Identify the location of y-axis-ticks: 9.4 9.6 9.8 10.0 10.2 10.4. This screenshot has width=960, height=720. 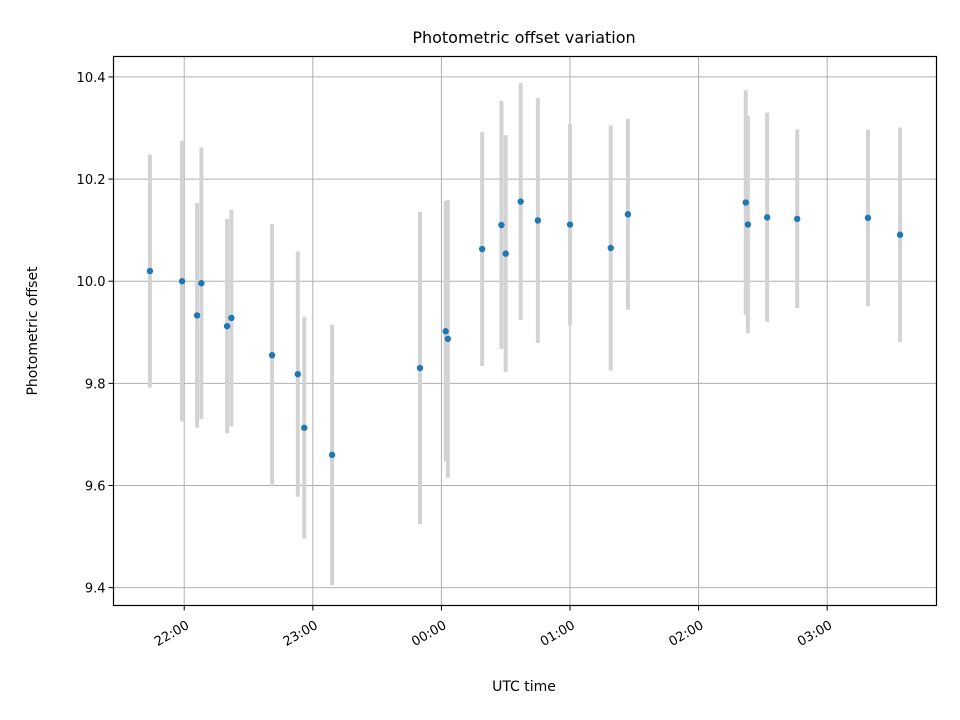
(95, 334).